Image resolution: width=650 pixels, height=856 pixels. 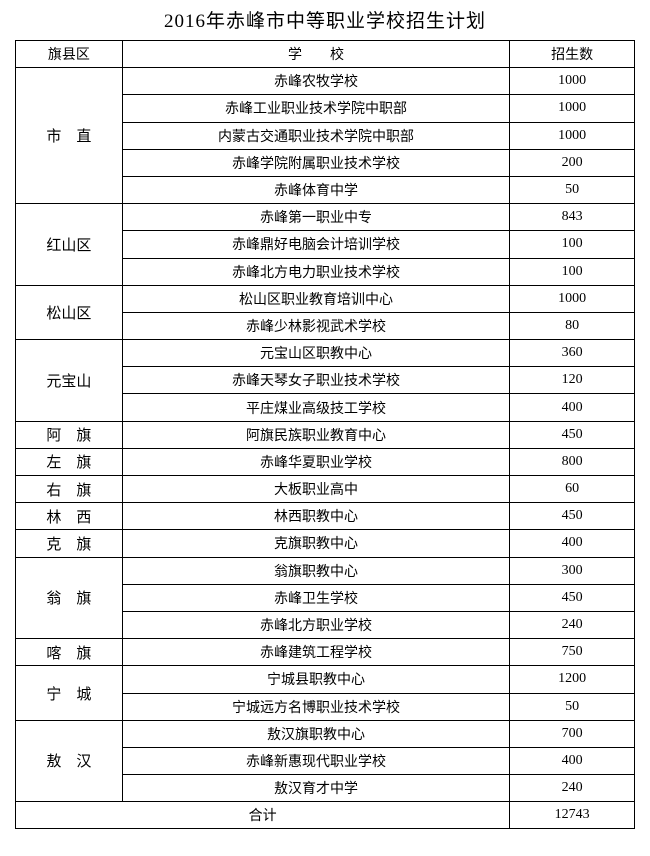 I want to click on school-row: 元宝山 元宝山区职教中心 360, so click(x=325, y=380).